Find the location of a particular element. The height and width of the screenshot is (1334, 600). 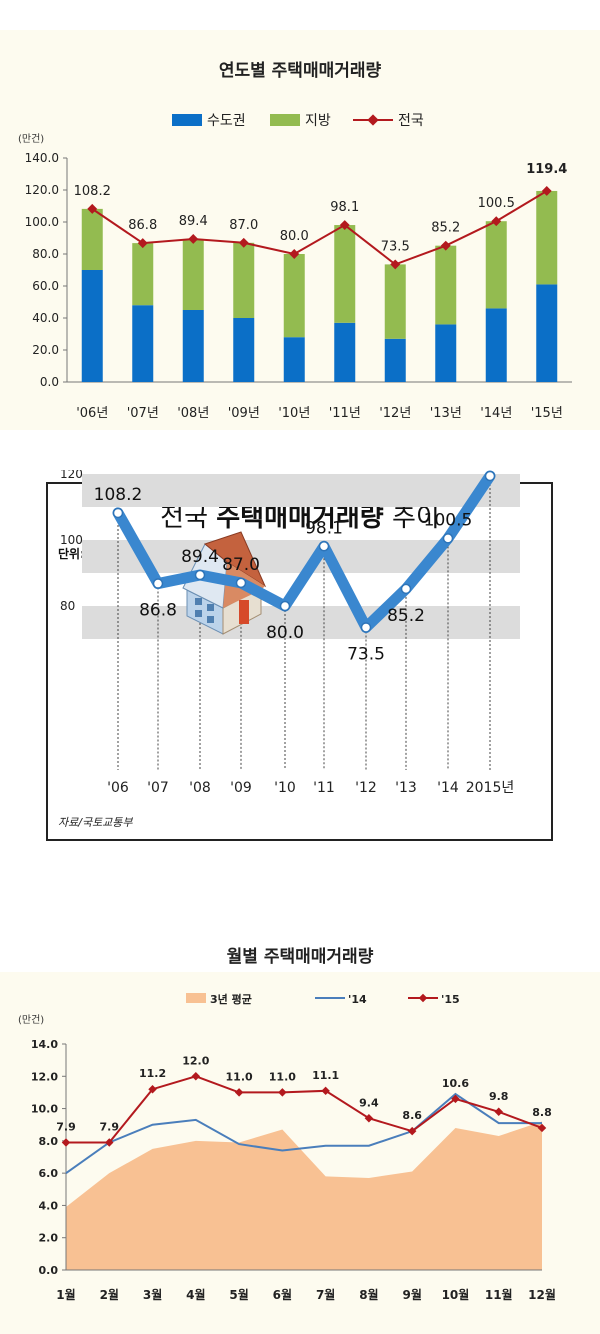

chart1-y-tick-label: 0.0 is located at coordinates (49, 382).